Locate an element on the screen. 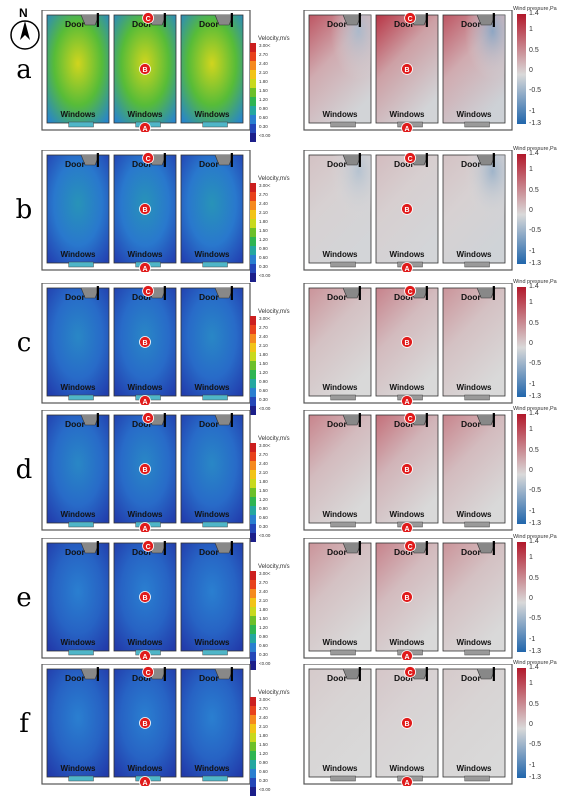 This screenshot has height=796, width=567. row-label-b: b is located at coordinates (24, 210).